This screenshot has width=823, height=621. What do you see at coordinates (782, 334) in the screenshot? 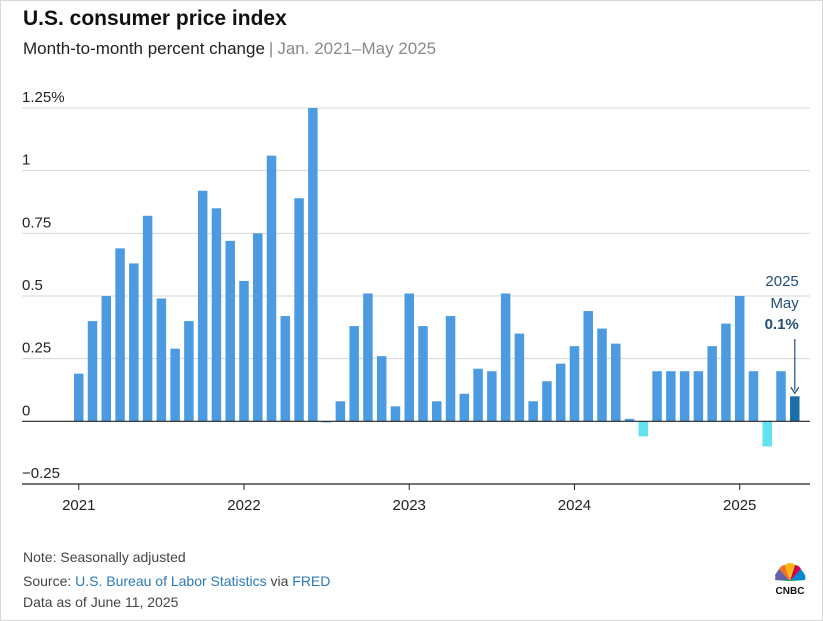
I see `latest-annotation: 2025 May 0.1%` at bounding box center [782, 334].